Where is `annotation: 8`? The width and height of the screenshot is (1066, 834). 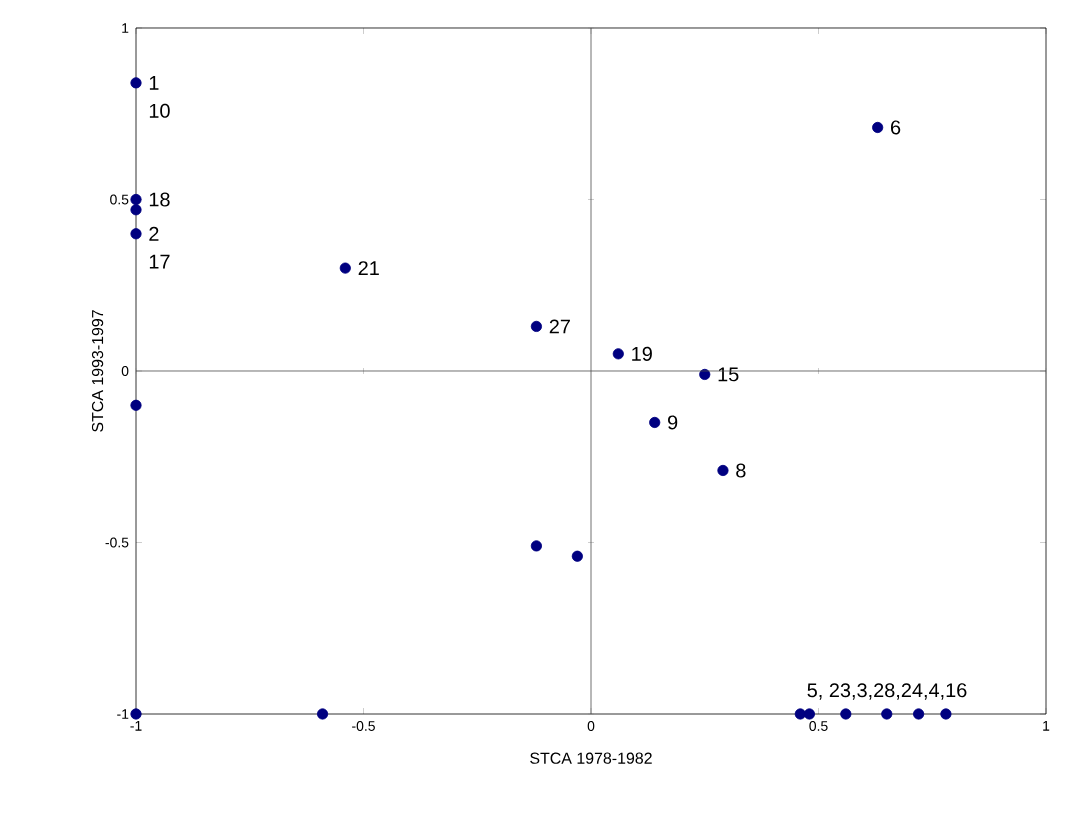 annotation: 8 is located at coordinates (741, 470).